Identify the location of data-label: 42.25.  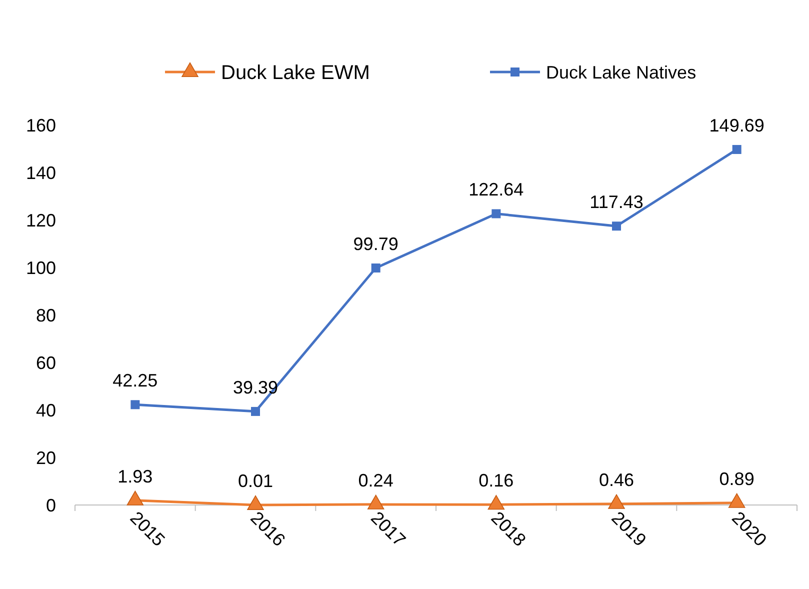
(135, 380).